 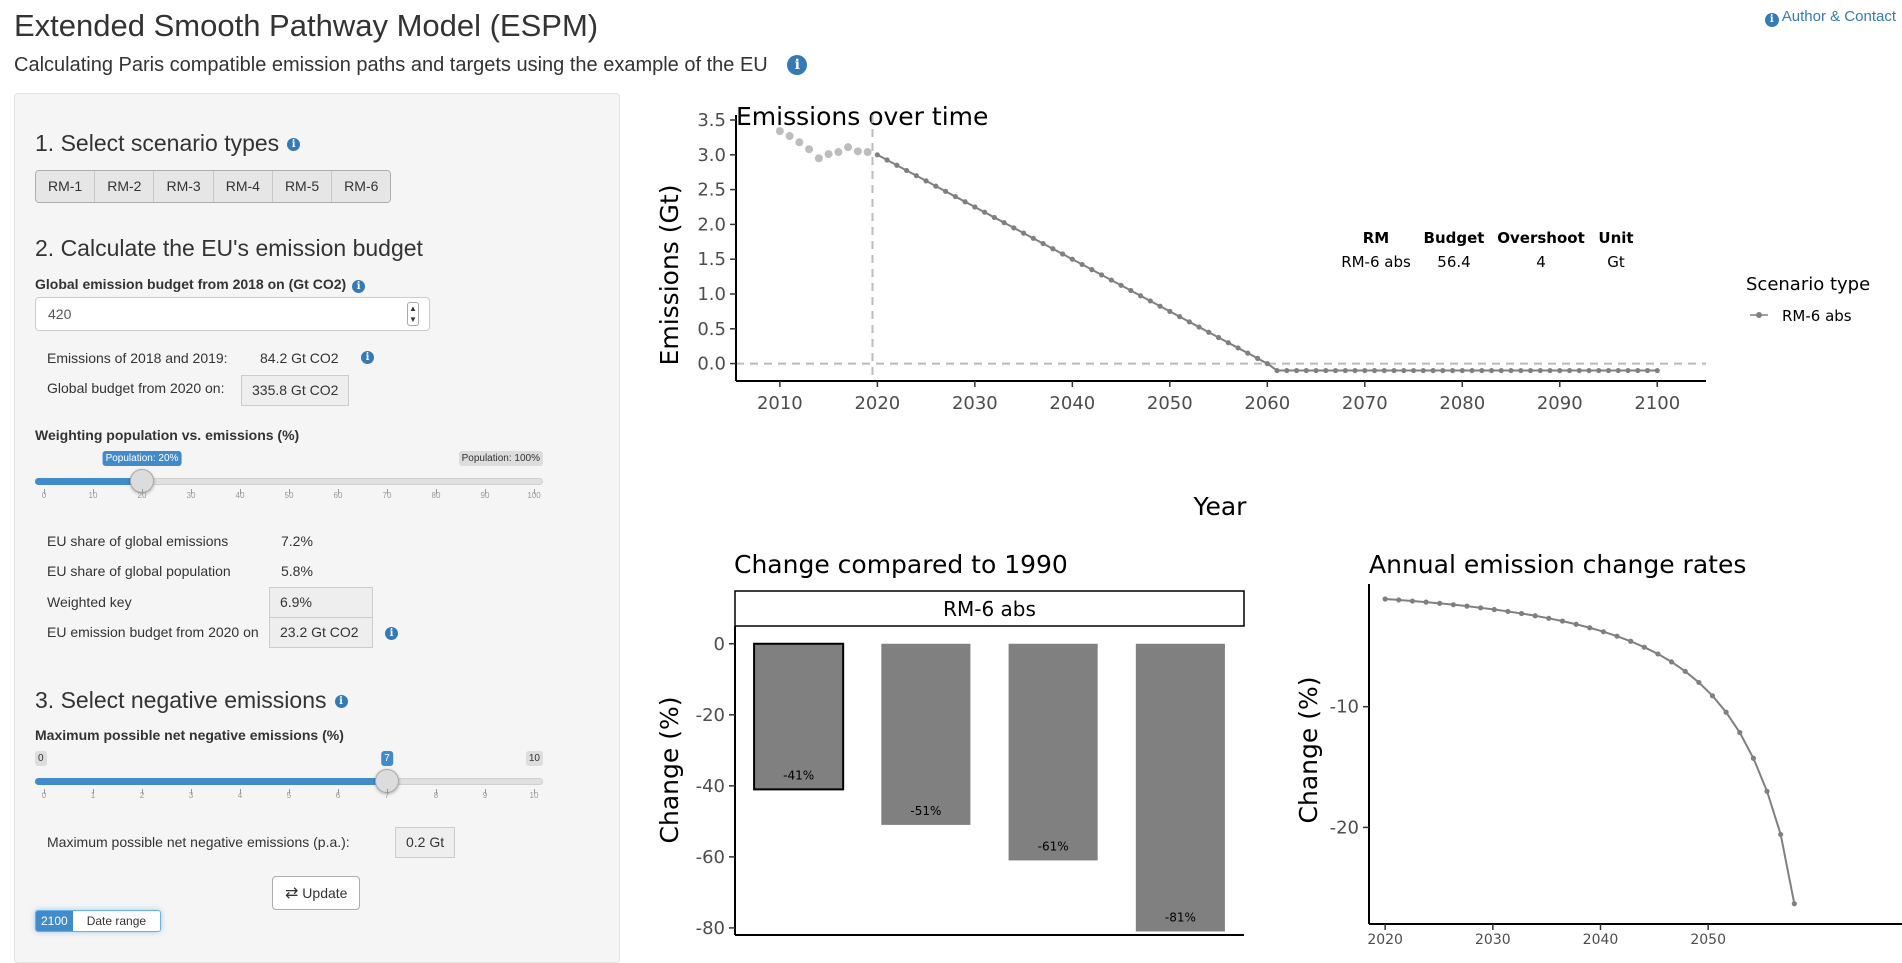 I want to click on chart-axes: 0 -20 -40 -60 -80, so click(x=970, y=782).